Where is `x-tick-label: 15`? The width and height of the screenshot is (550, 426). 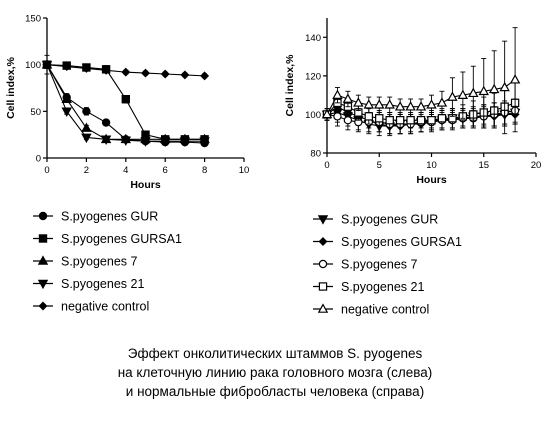 x-tick-label: 15 is located at coordinates (483, 165).